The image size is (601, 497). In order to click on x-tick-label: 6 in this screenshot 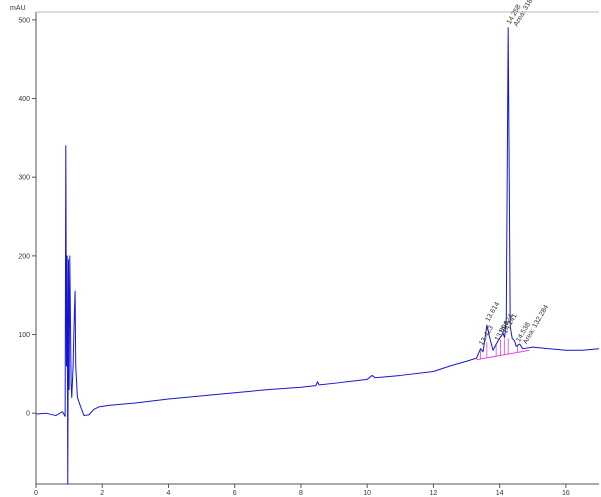, I will do `click(235, 493)`.